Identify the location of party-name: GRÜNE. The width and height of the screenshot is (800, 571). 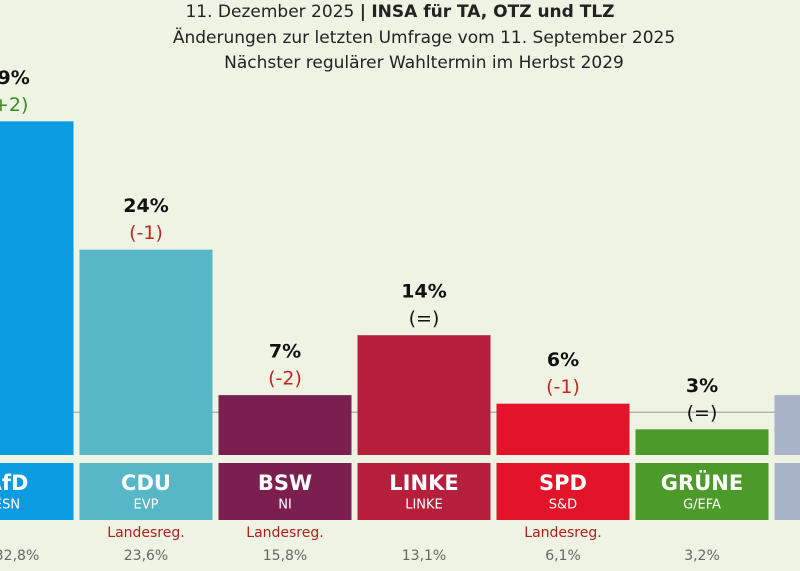
(702, 482).